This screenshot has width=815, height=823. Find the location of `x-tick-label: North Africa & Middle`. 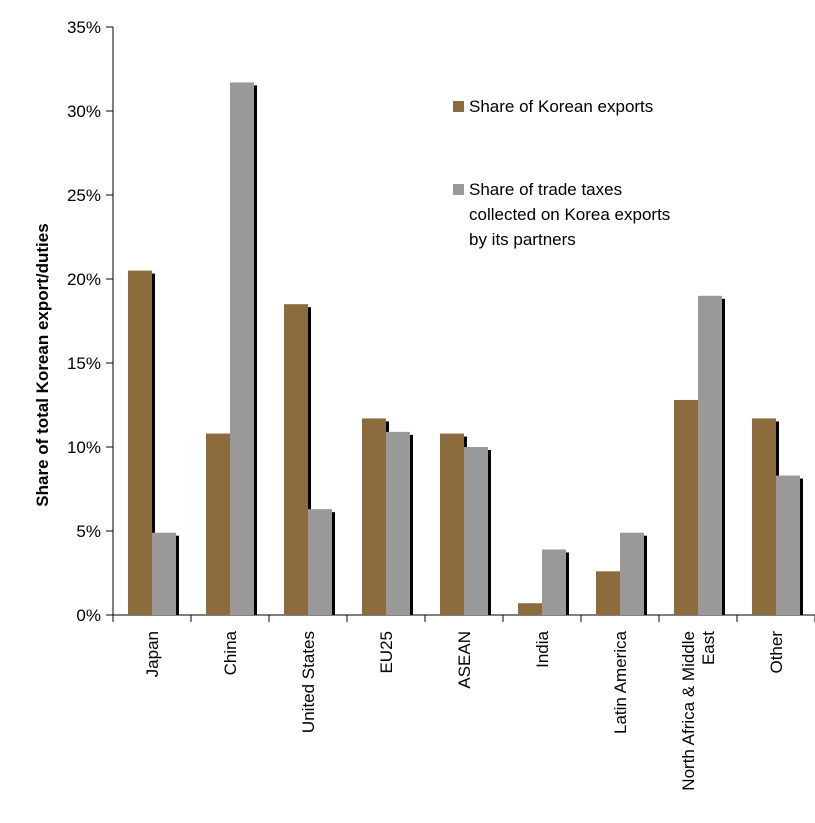

x-tick-label: North Africa & Middle is located at coordinates (688, 711).